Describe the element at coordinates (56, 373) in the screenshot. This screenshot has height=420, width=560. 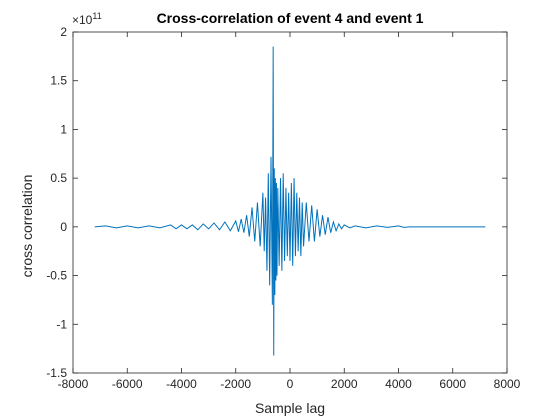
I see `y-tick-label: -1.5` at that location.